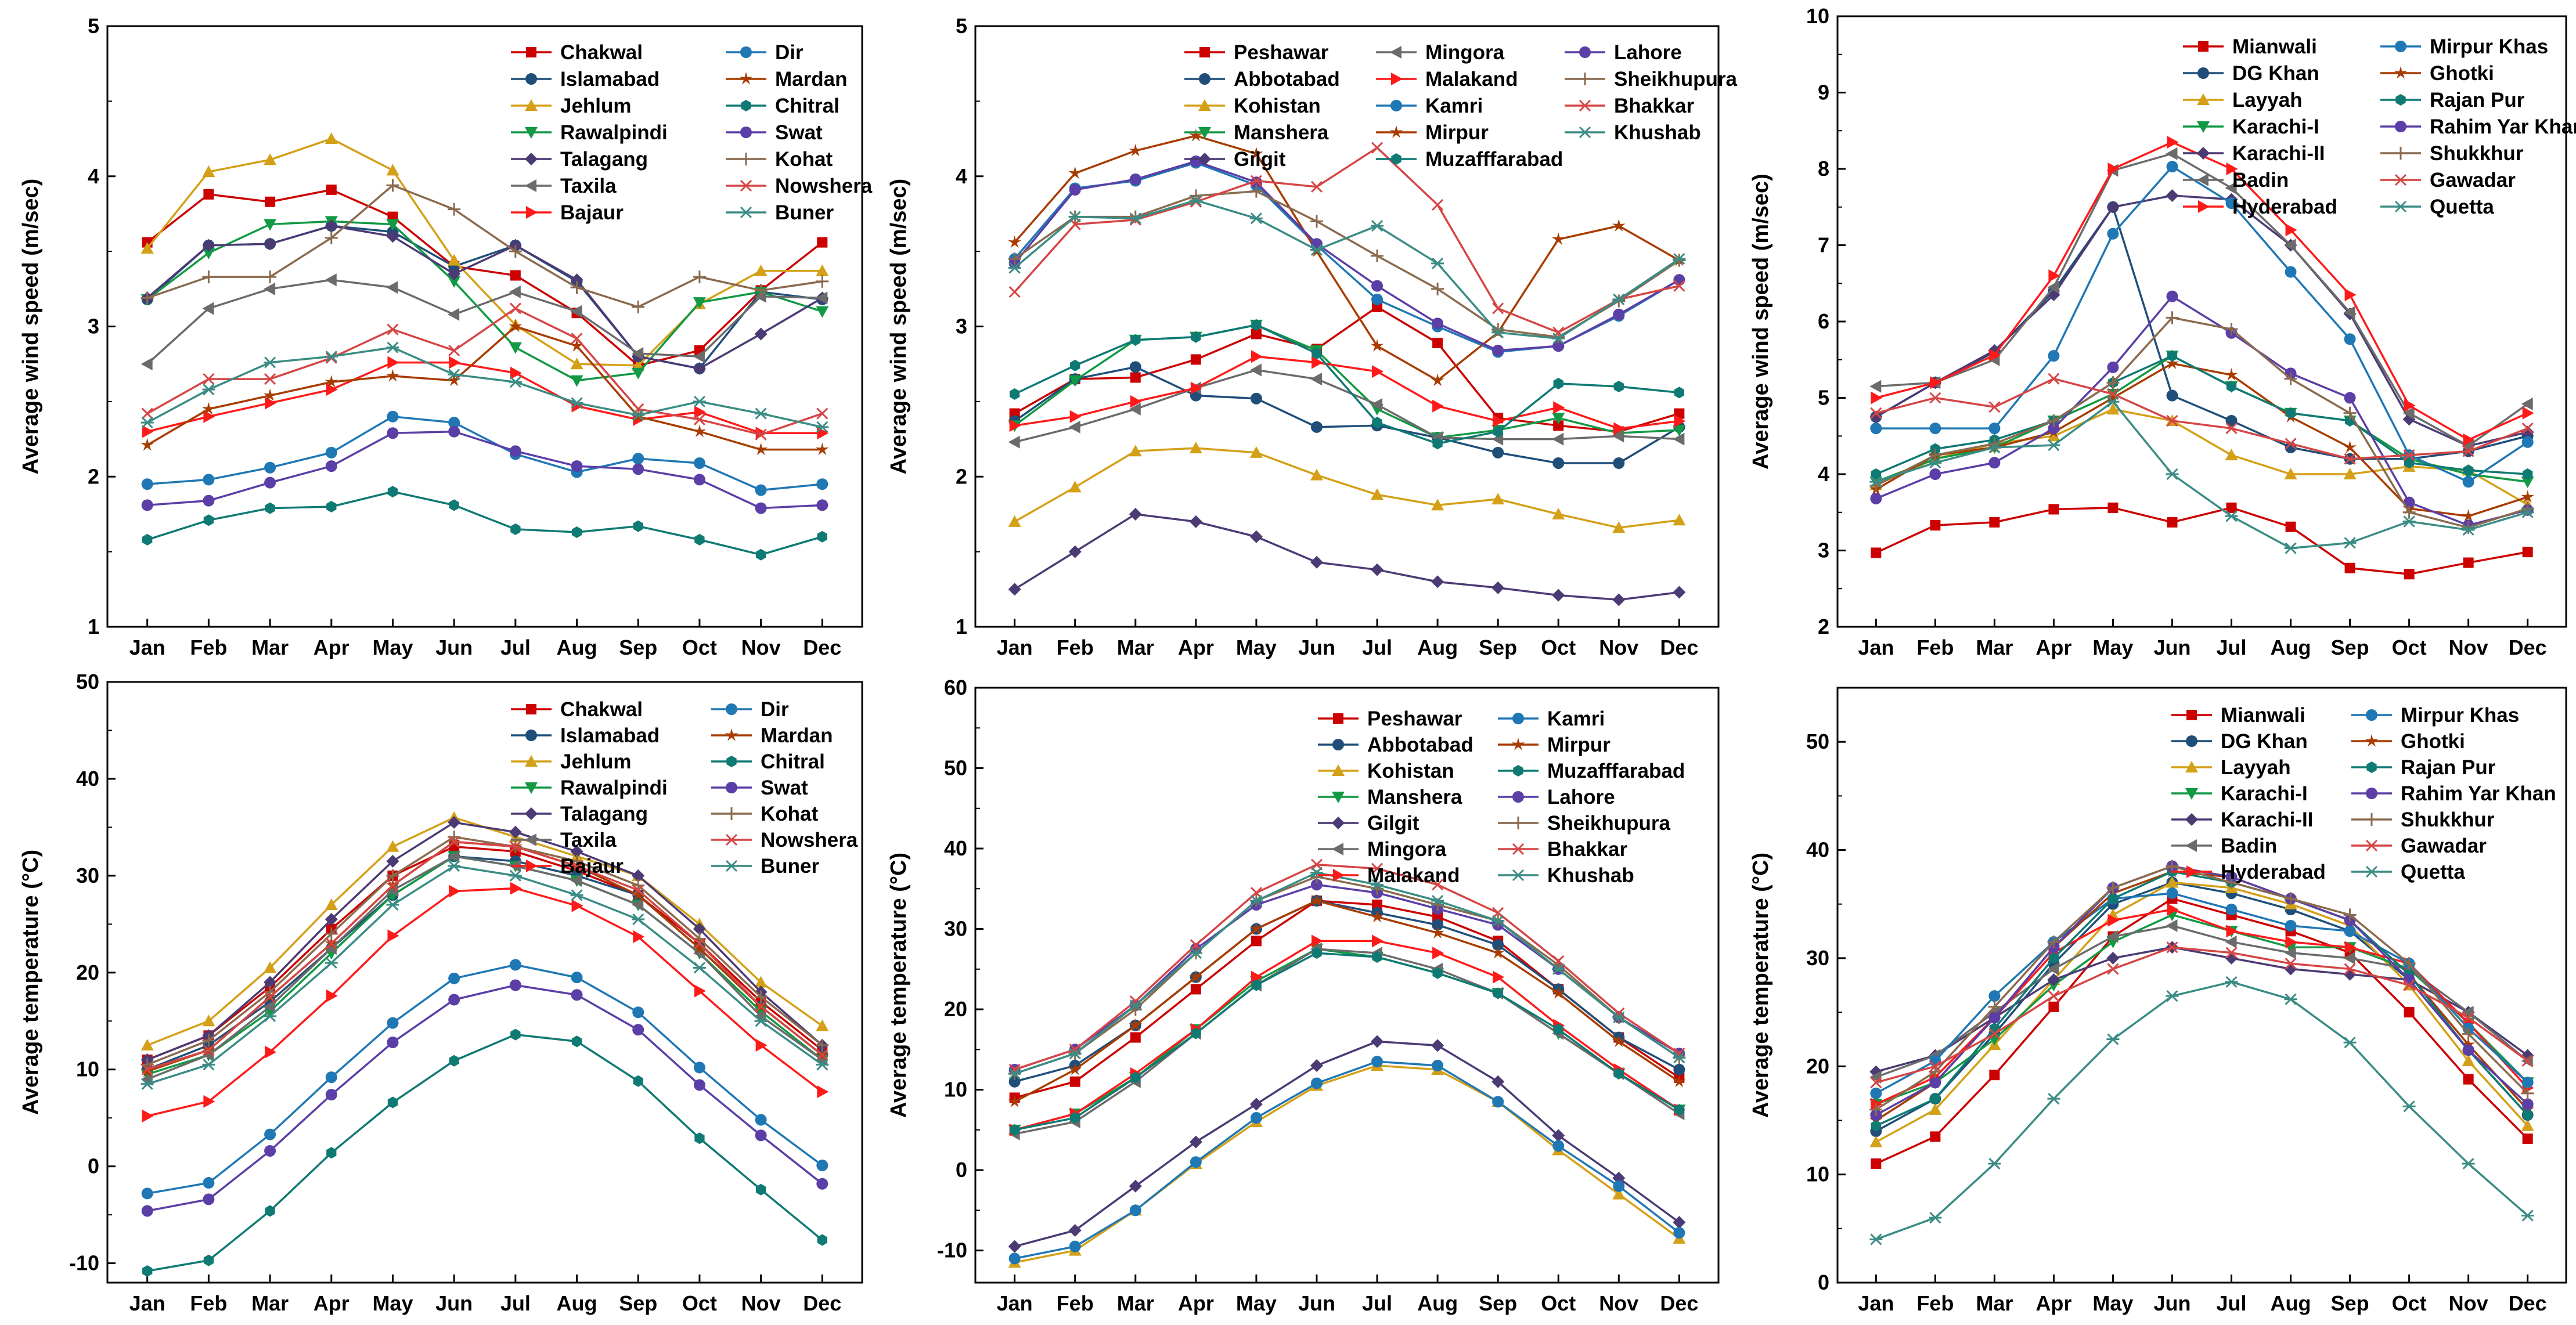 Image resolution: width=2576 pixels, height=1325 pixels. Describe the element at coordinates (955, 687) in the screenshot. I see `y-tick-label: 60` at that location.